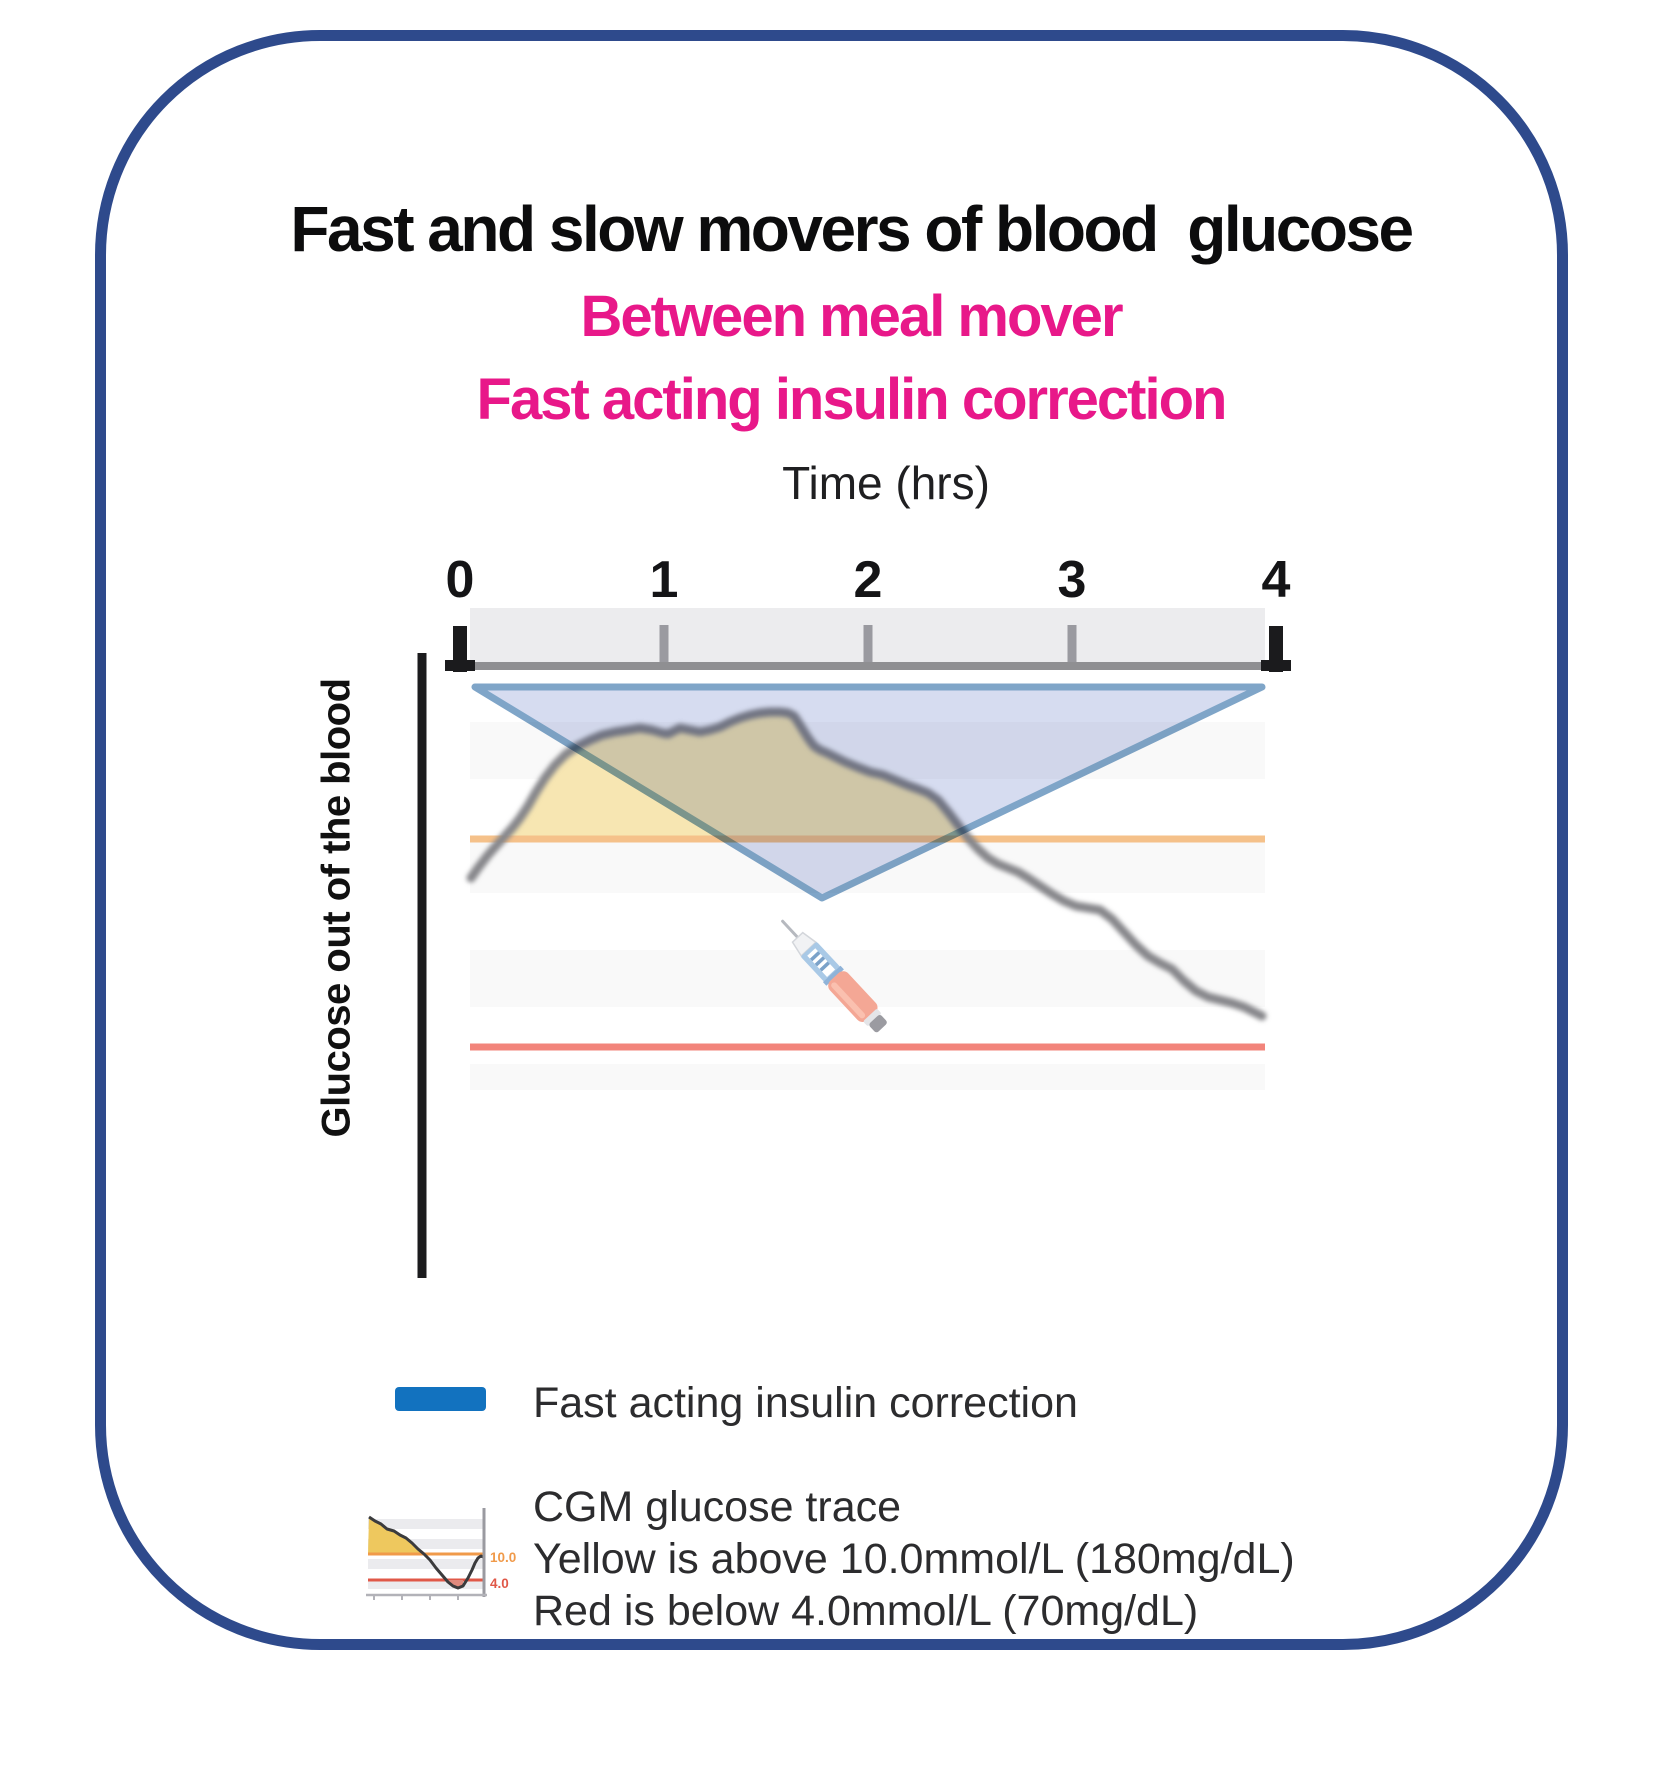 This screenshot has height=1783, width=1662. Describe the element at coordinates (852, 399) in the screenshot. I see `subtitle-fast-acting-insulin: Fast acting insulin correction` at that location.